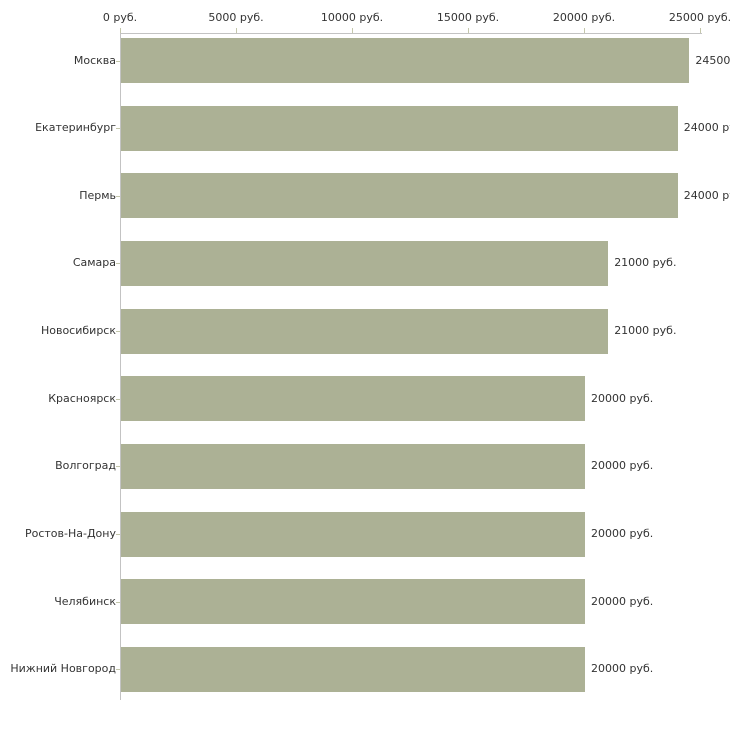 This screenshot has width=730, height=730. Describe the element at coordinates (82, 398) in the screenshot. I see `category-label: Красноярск` at that location.